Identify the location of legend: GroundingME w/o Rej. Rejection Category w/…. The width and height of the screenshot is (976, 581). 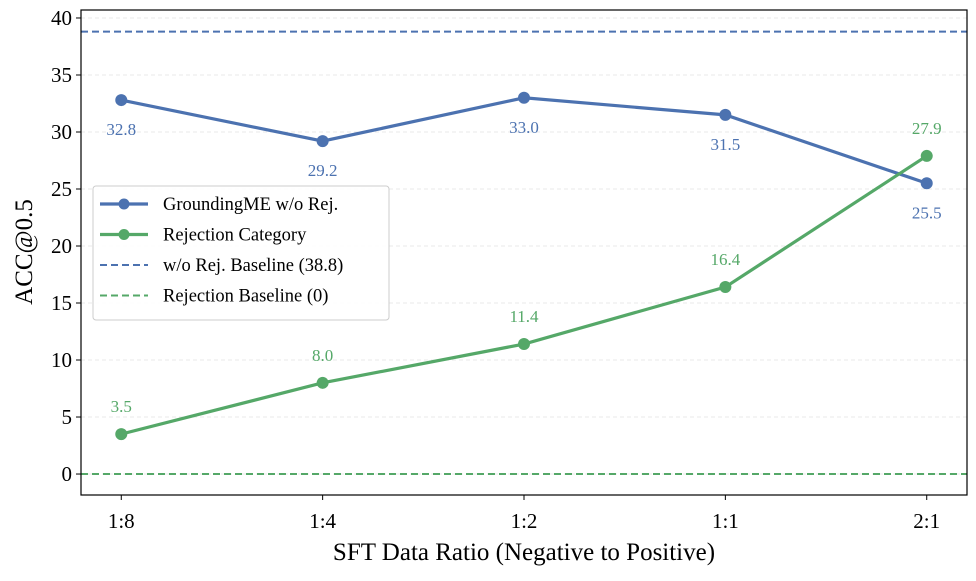
(241, 253).